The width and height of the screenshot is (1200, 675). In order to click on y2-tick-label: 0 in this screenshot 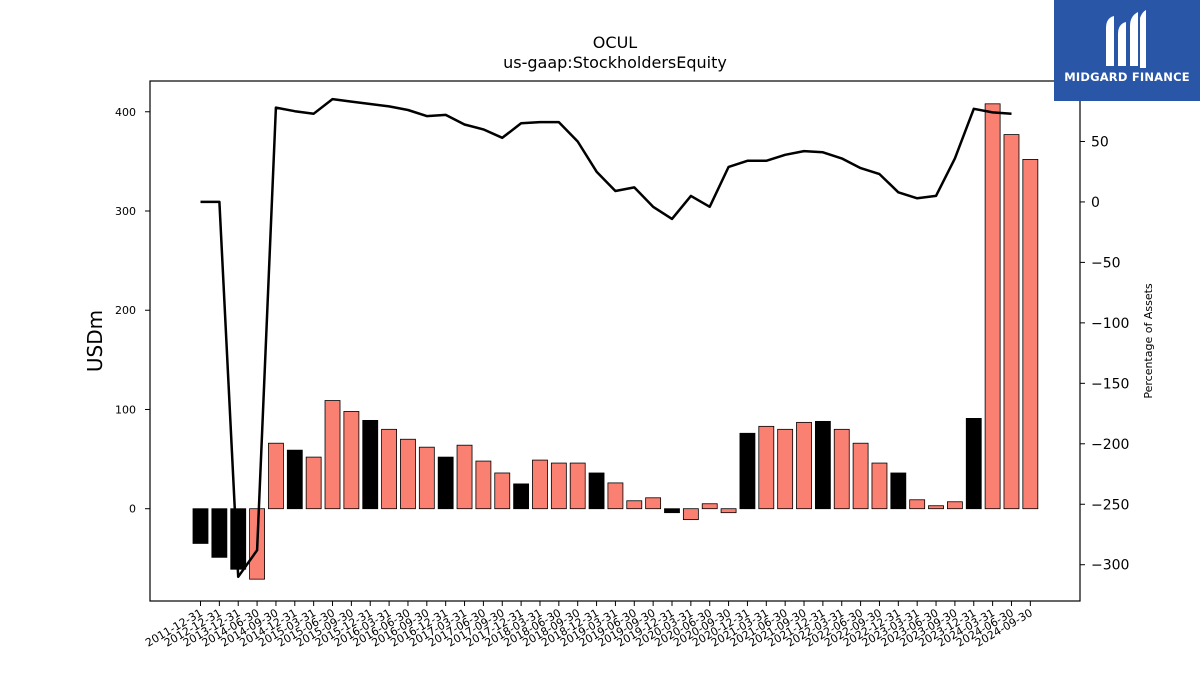, I will do `click(1095, 203)`.